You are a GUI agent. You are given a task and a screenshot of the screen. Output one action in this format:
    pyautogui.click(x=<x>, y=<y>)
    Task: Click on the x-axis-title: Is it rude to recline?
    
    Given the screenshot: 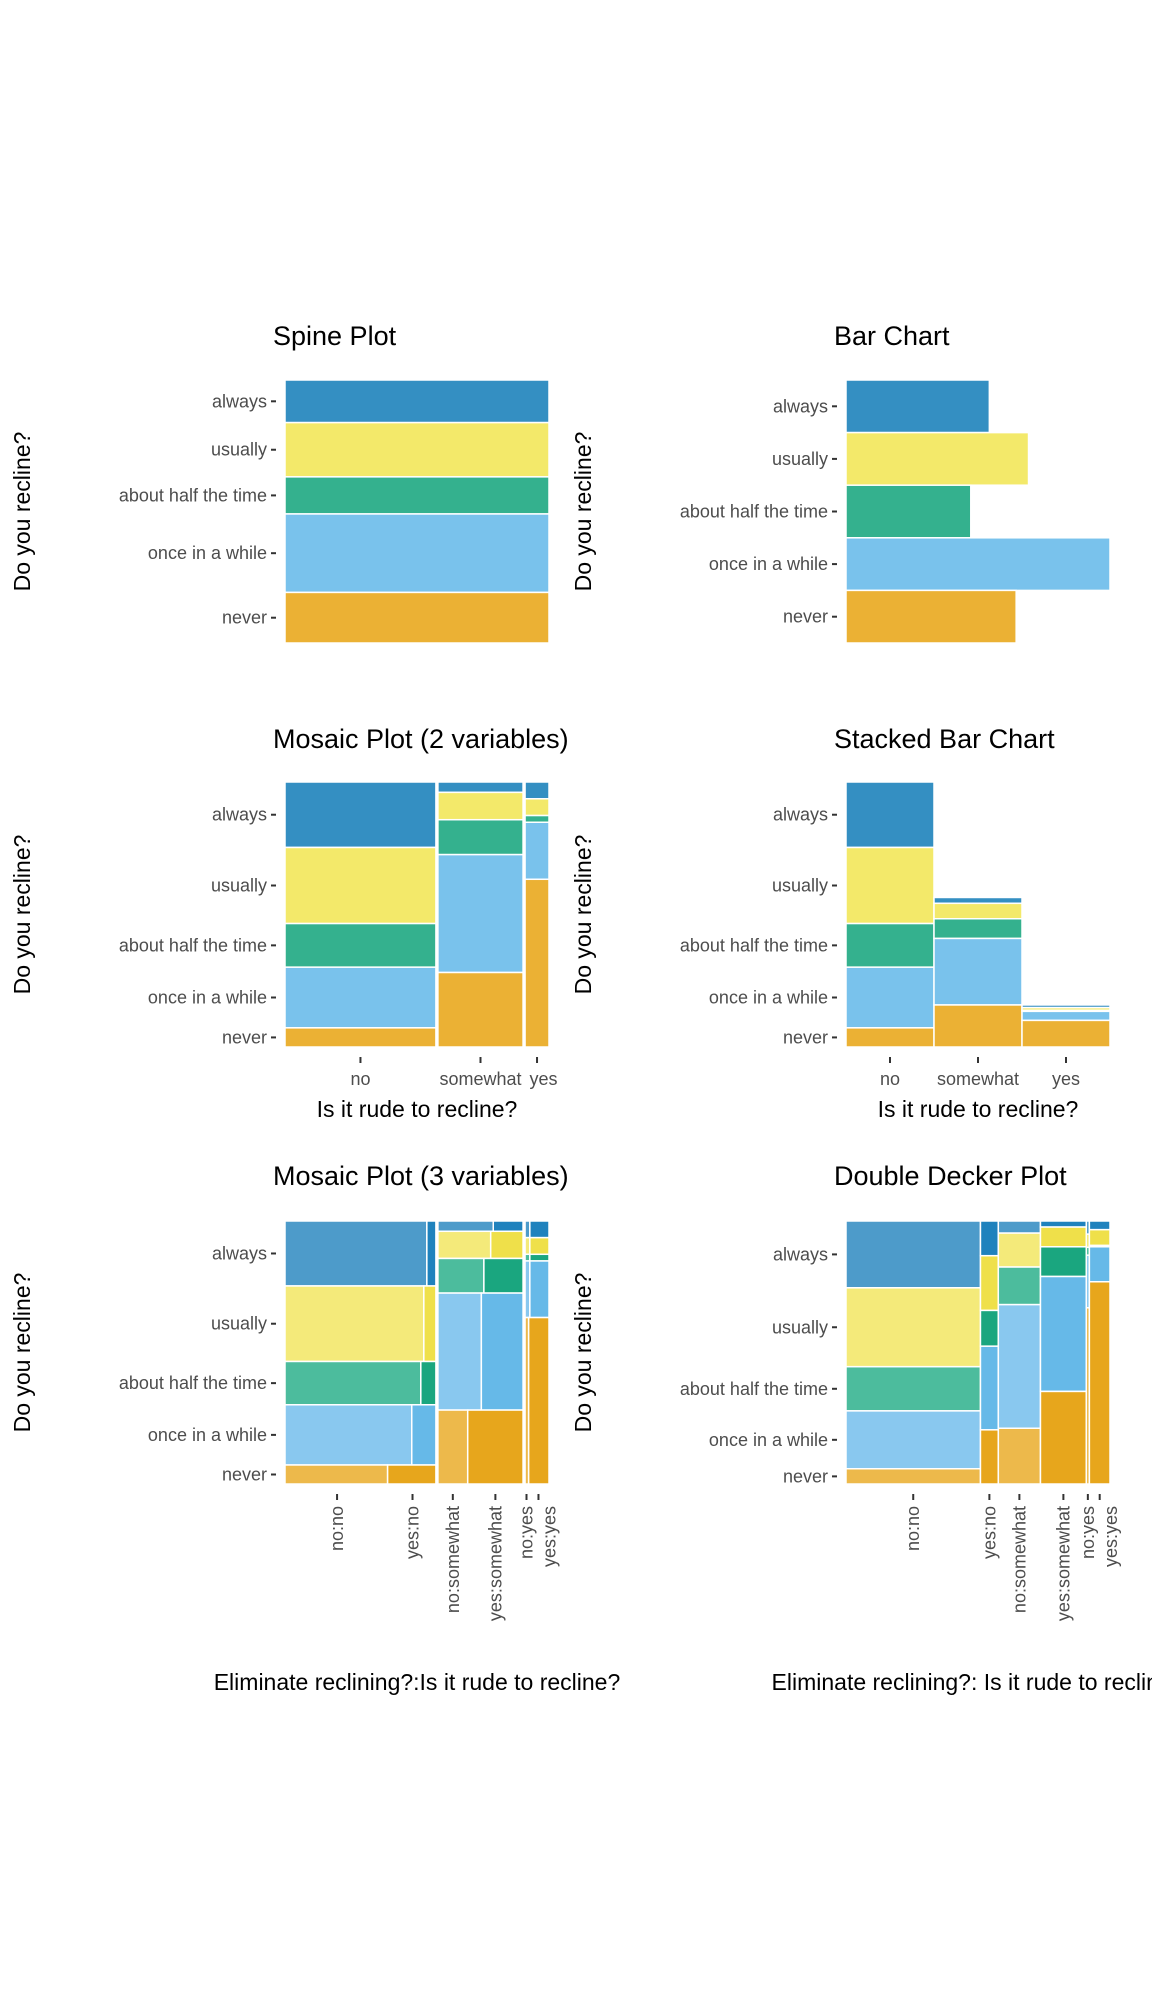 What is the action you would take?
    pyautogui.click(x=978, y=1109)
    